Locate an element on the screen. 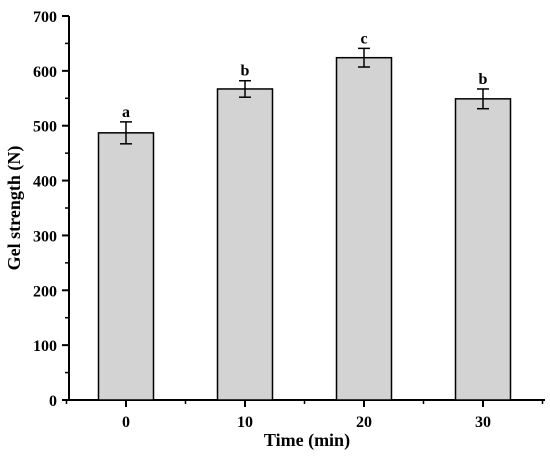 This screenshot has width=550, height=457. x-tick-label: 10 is located at coordinates (245, 422).